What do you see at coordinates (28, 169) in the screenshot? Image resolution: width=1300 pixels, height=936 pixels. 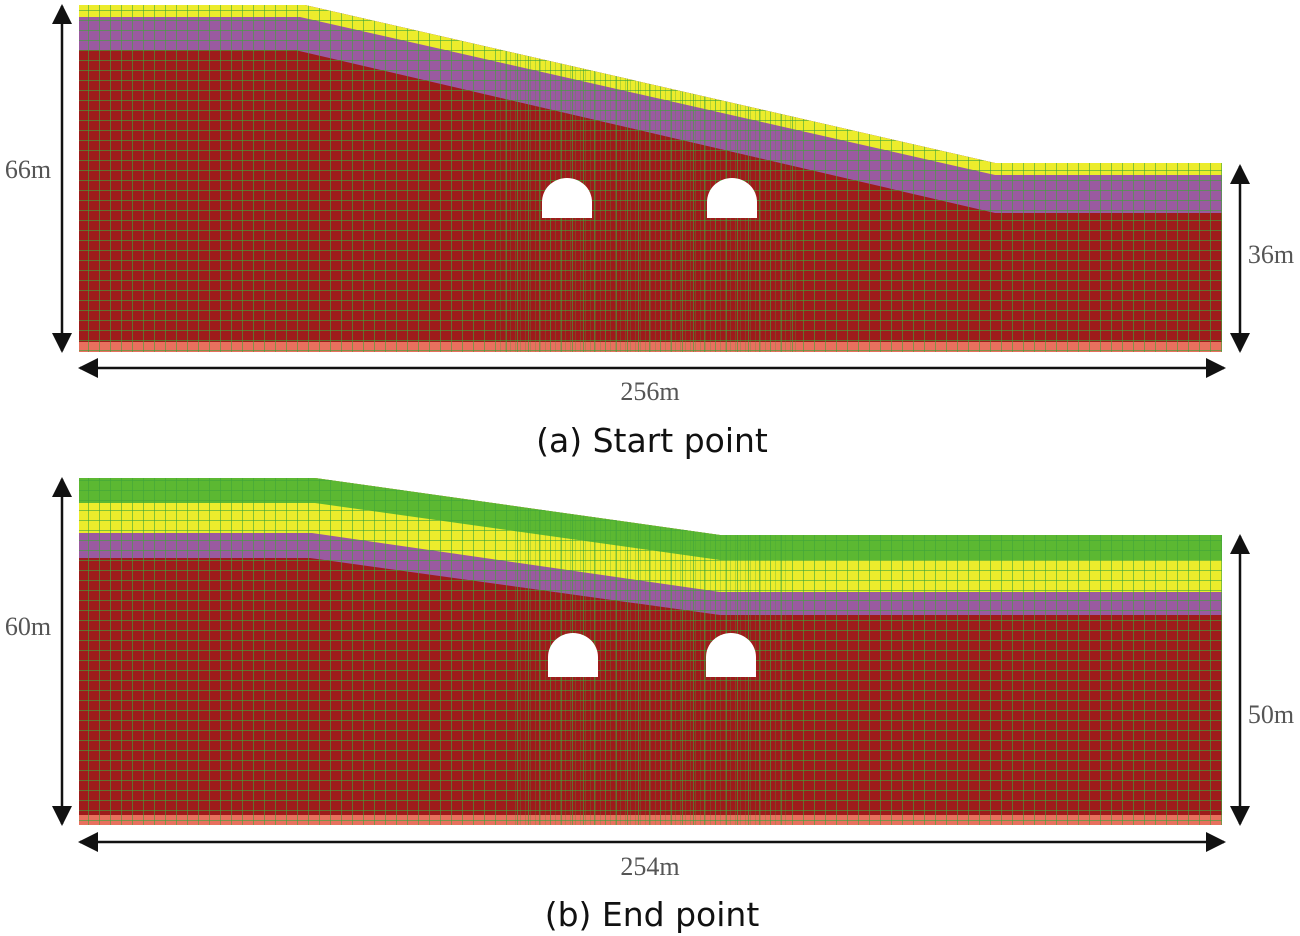 I see `dim-label: 66m` at bounding box center [28, 169].